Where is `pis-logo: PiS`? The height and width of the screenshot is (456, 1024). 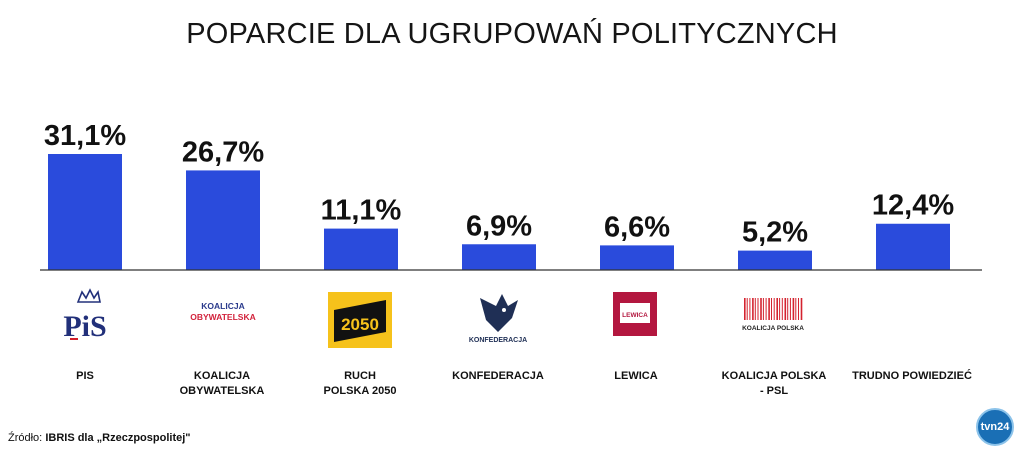
pis-logo: PiS is located at coordinates (85, 314).